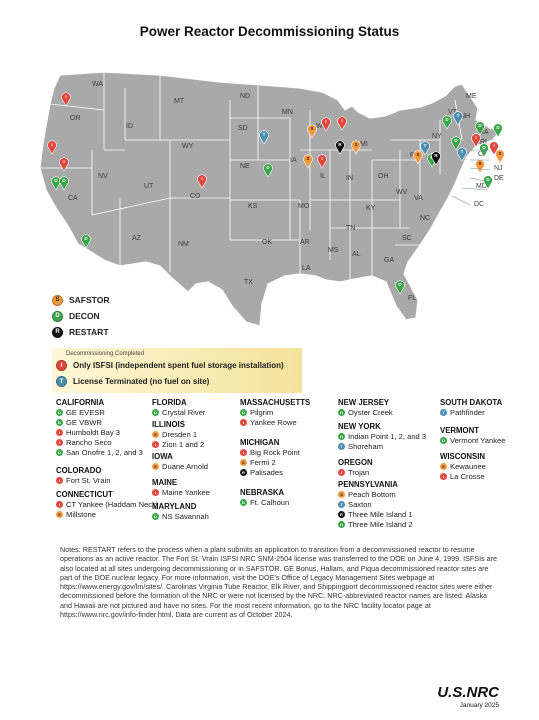 This screenshot has height=720, width=539. Describe the element at coordinates (463, 456) in the screenshot. I see `state-heading: WISCONSIN` at that location.